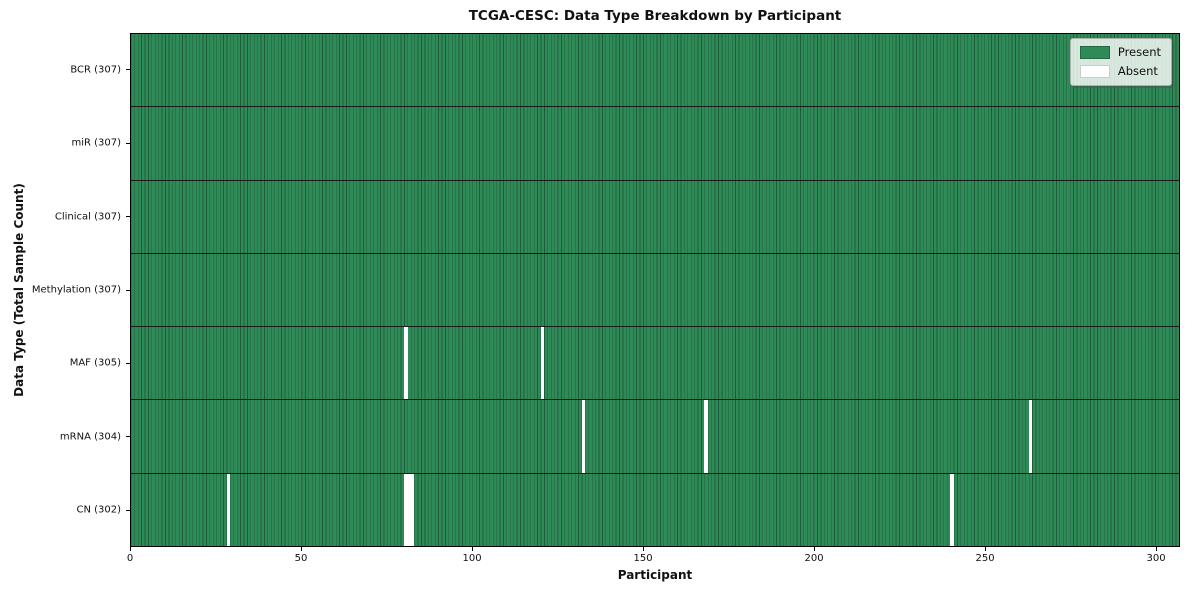  What do you see at coordinates (1094, 52) in the screenshot?
I see `present-swatch-icon` at bounding box center [1094, 52].